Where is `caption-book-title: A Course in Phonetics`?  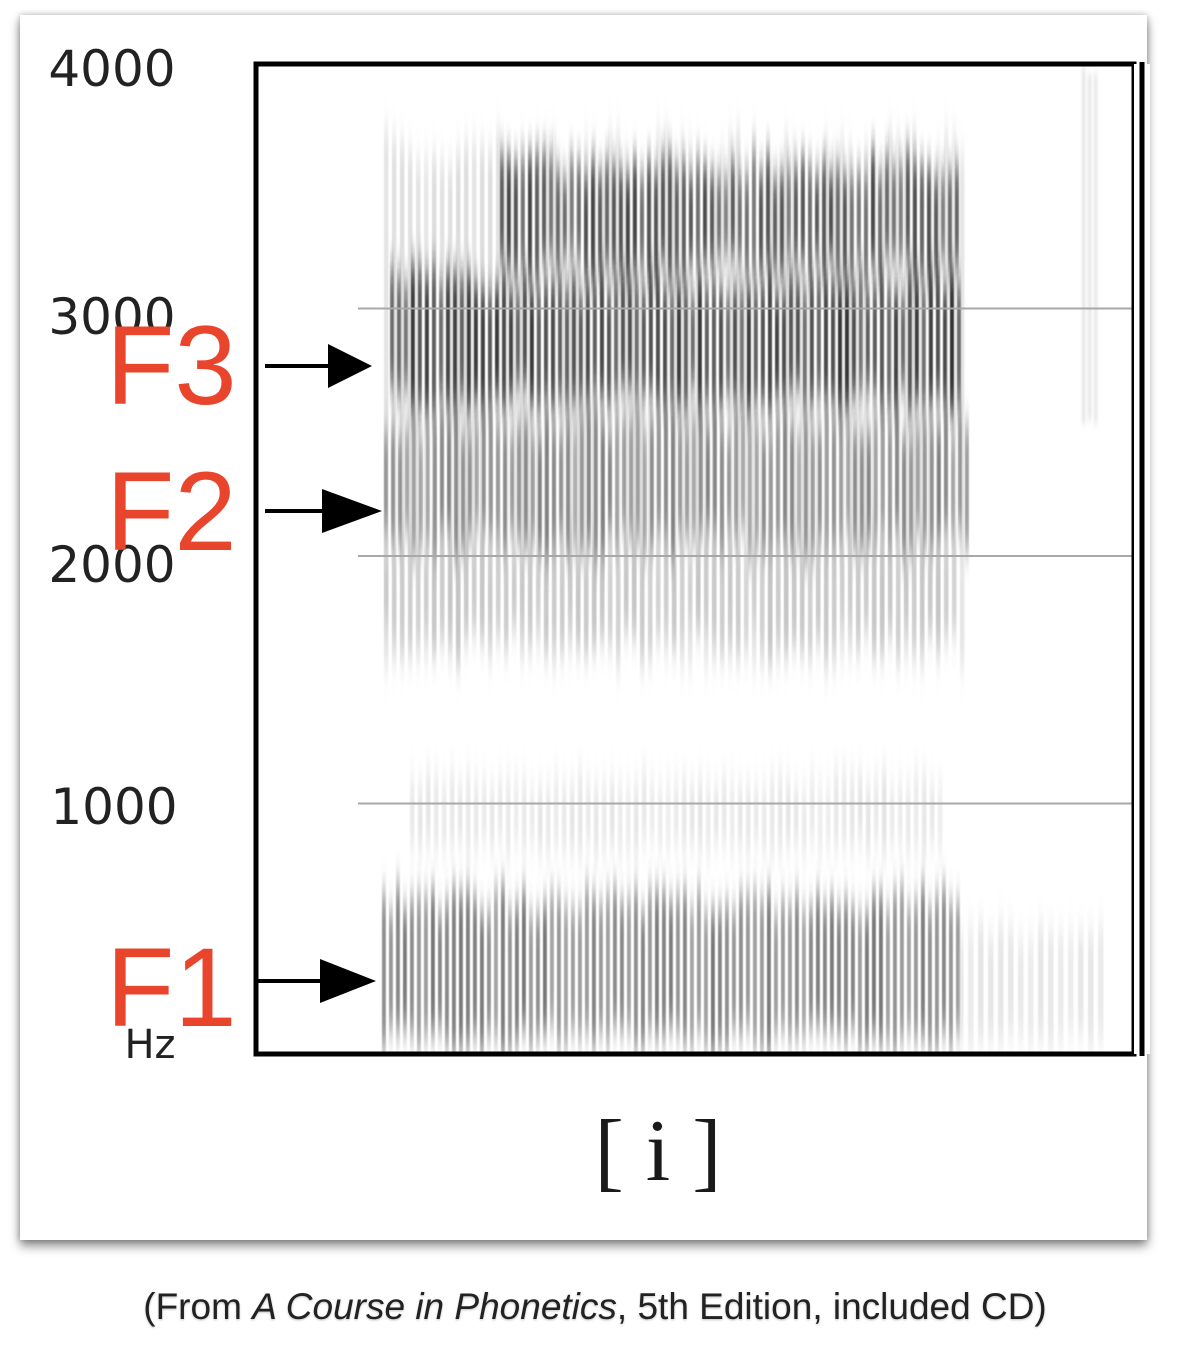
caption-book-title: A Course in Phonetics is located at coordinates (434, 1306).